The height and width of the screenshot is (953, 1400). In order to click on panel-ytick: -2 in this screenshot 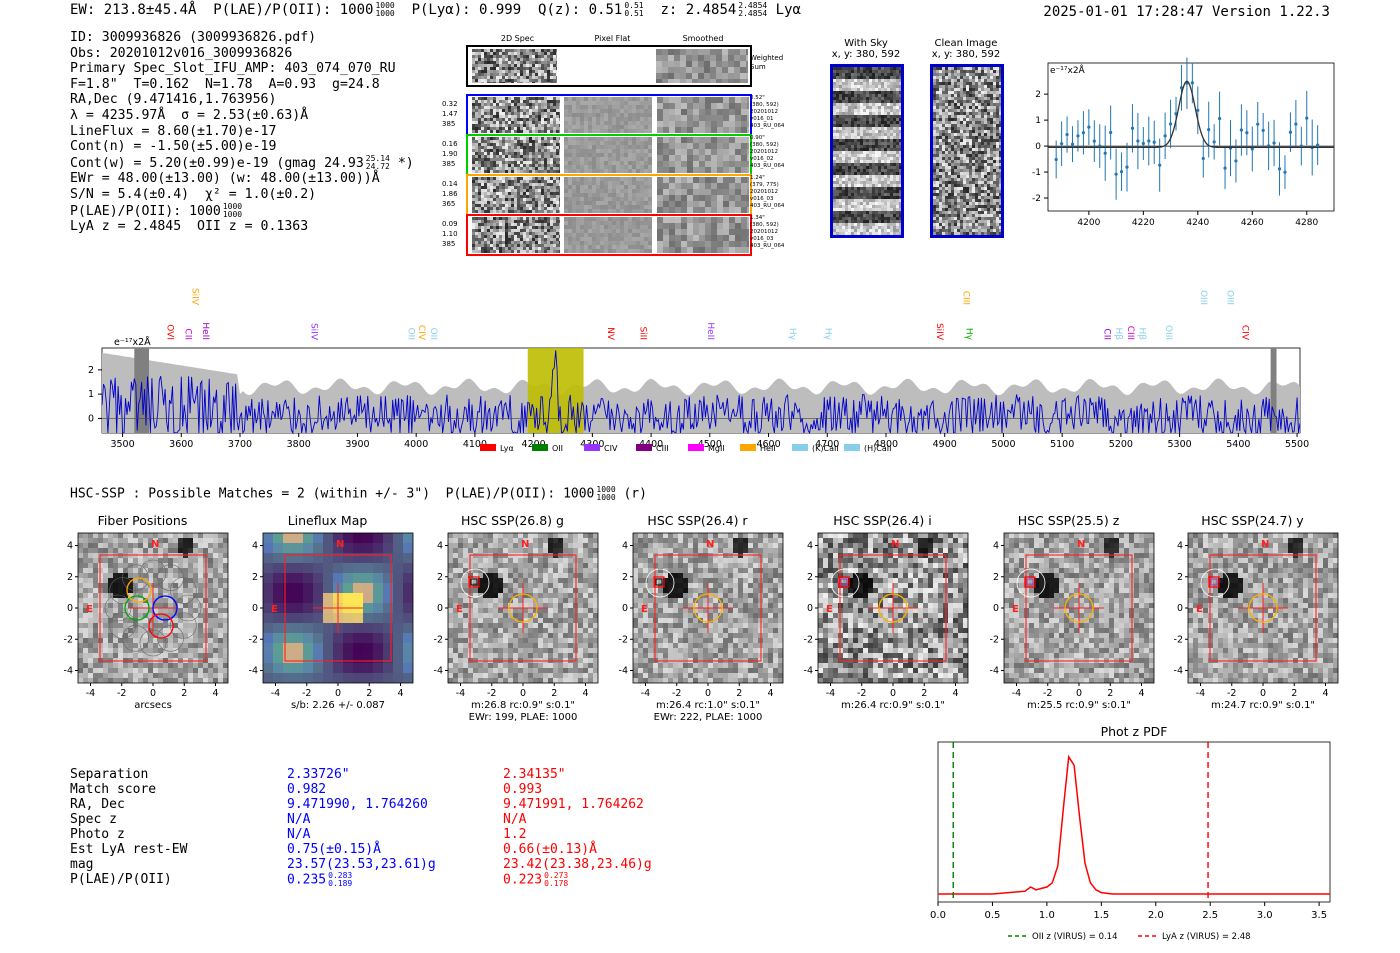, I will do `click(68, 639)`.